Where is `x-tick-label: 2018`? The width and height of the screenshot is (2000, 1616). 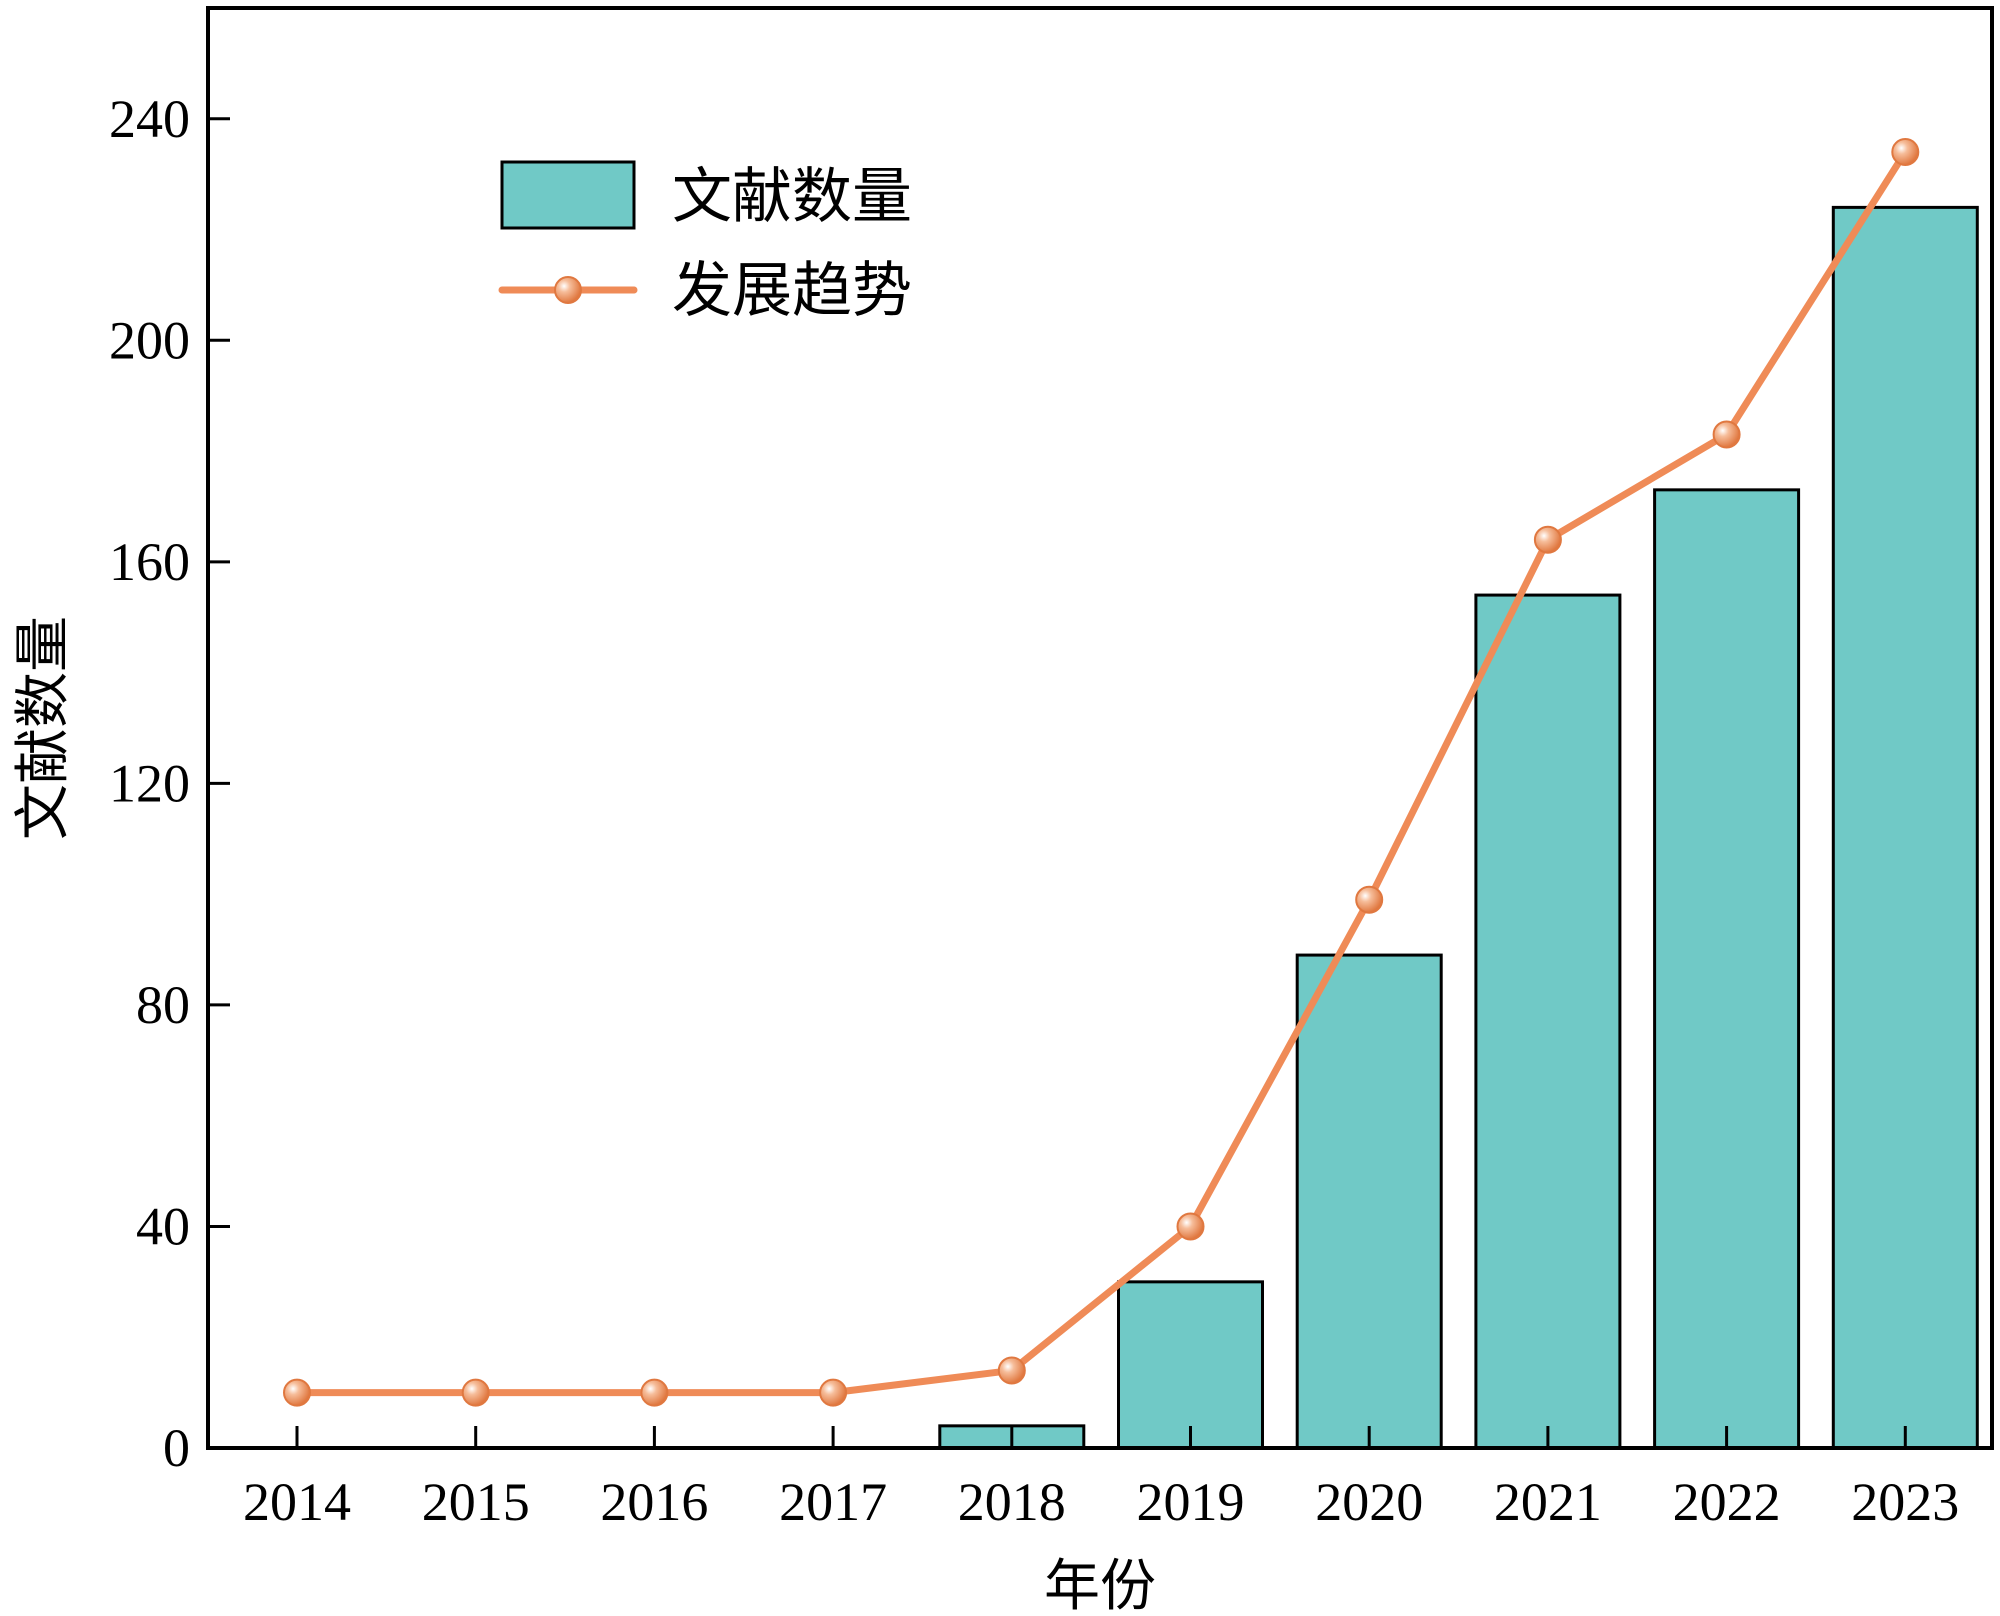 x-tick-label: 2018 is located at coordinates (1012, 1502).